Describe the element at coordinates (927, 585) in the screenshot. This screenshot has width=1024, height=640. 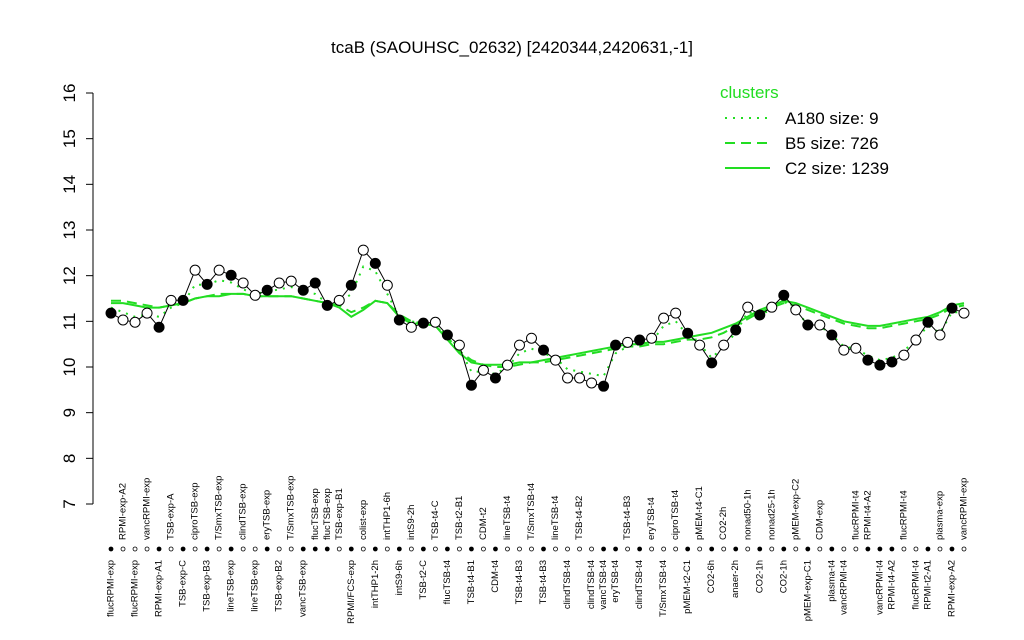
I see `x-category-label: RPMI-t2-A1` at that location.